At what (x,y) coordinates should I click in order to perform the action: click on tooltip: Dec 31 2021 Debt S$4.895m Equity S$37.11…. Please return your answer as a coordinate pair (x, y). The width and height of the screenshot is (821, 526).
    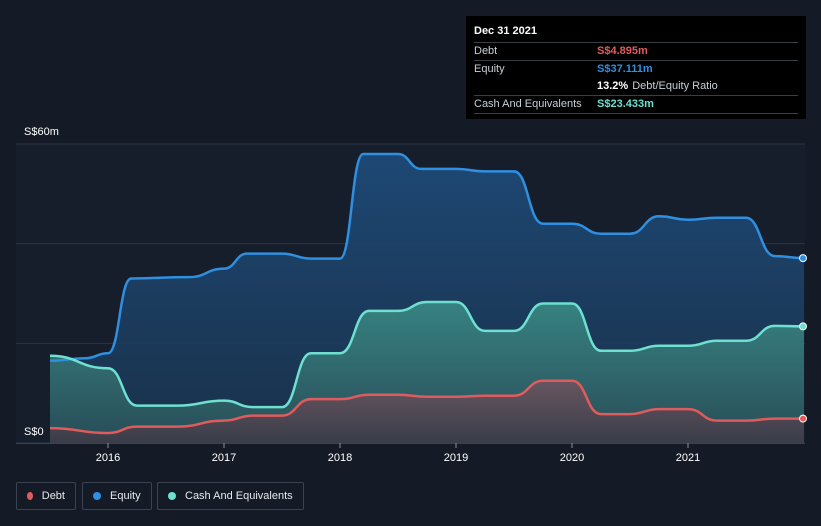
    Looking at the image, I should click on (636, 67).